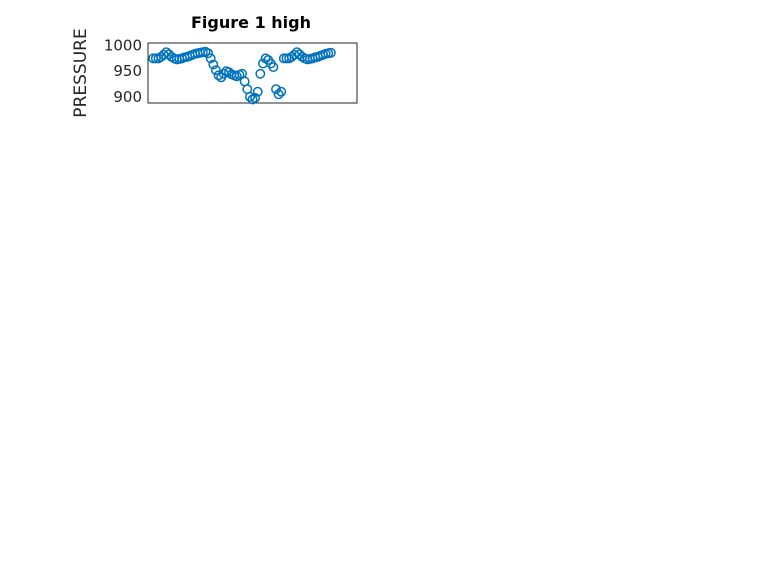  Describe the element at coordinates (127, 71) in the screenshot. I see `y-tick-label: 950` at that location.